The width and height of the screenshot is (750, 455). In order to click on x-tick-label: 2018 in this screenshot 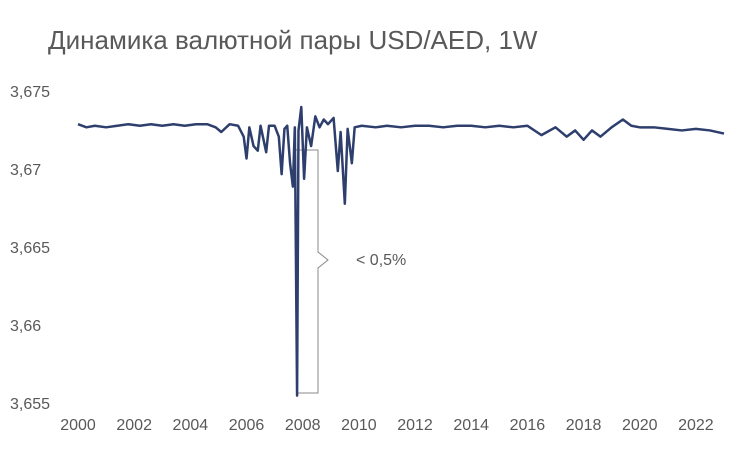, I will do `click(584, 425)`.